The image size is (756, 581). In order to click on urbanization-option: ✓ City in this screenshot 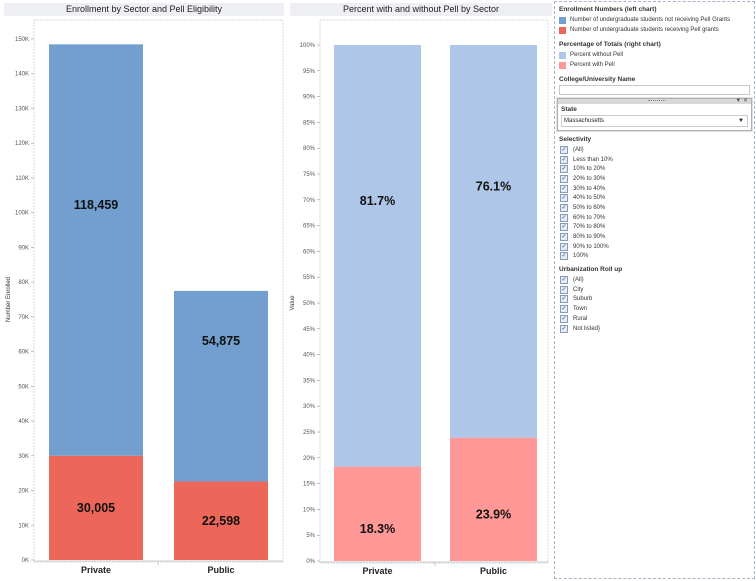, I will do `click(657, 290)`.